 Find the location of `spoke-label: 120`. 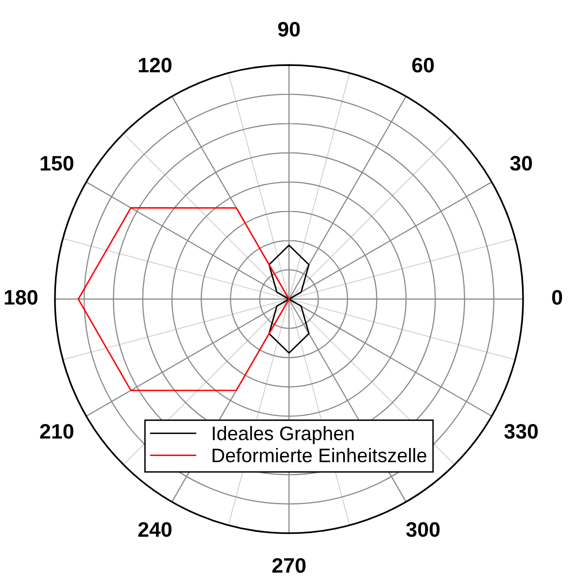

spoke-label: 120 is located at coordinates (155, 65).